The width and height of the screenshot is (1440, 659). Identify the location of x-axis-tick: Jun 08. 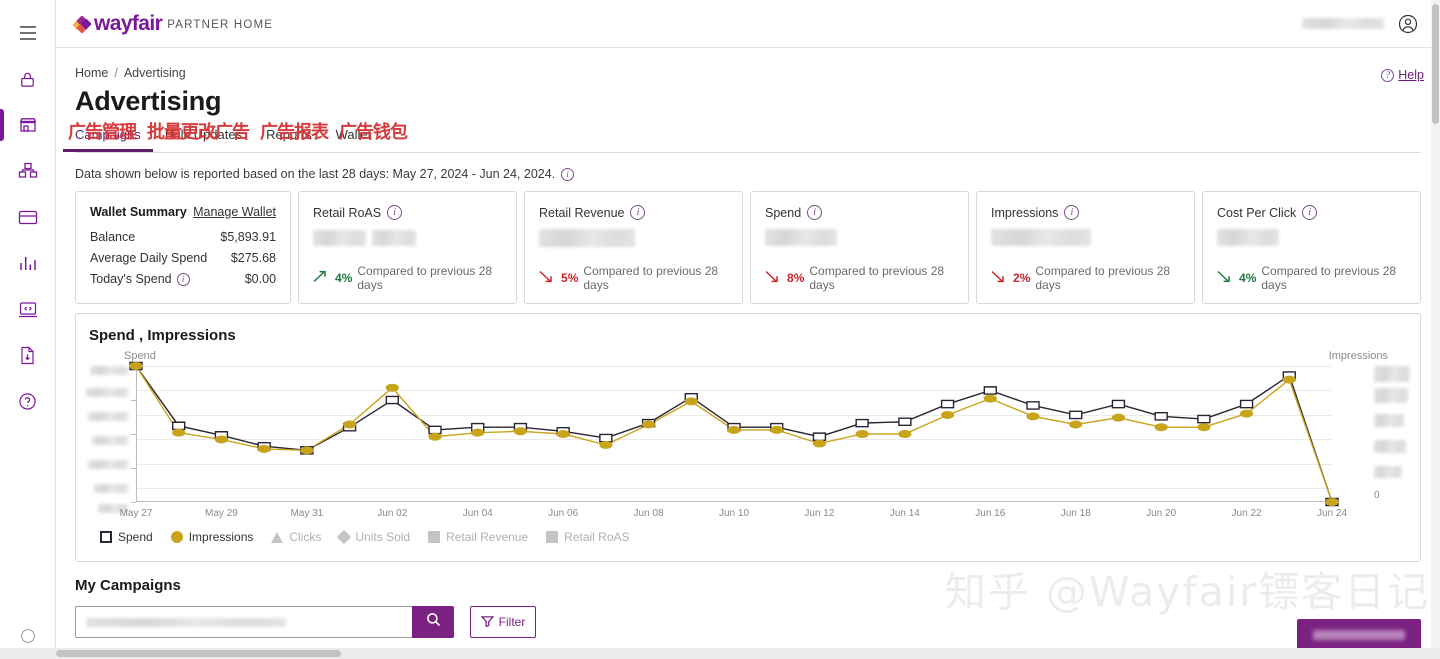
(648, 513).